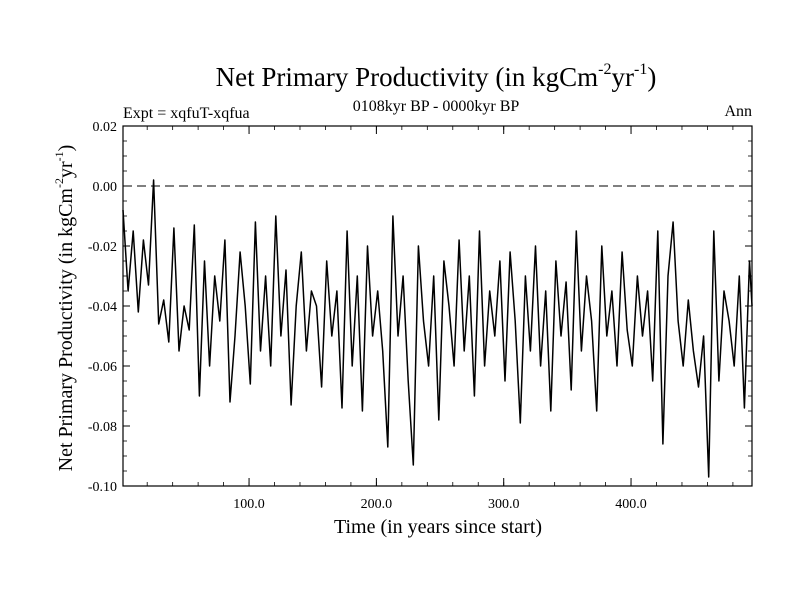 Image resolution: width=800 pixels, height=600 pixels. I want to click on x-tick-label: 100.0, so click(249, 504).